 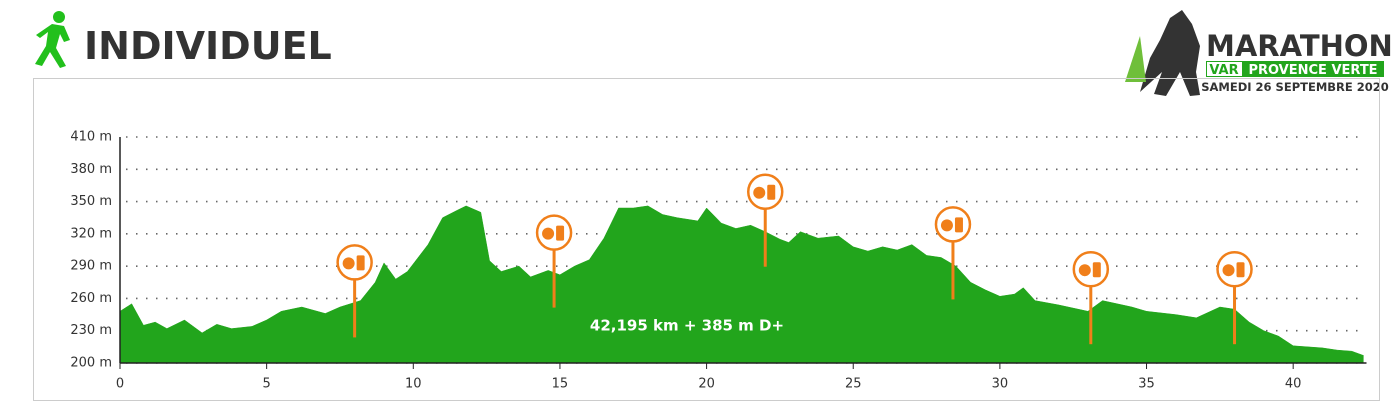 What do you see at coordinates (1293, 384) in the screenshot?
I see `x-tick-label: 40` at bounding box center [1293, 384].